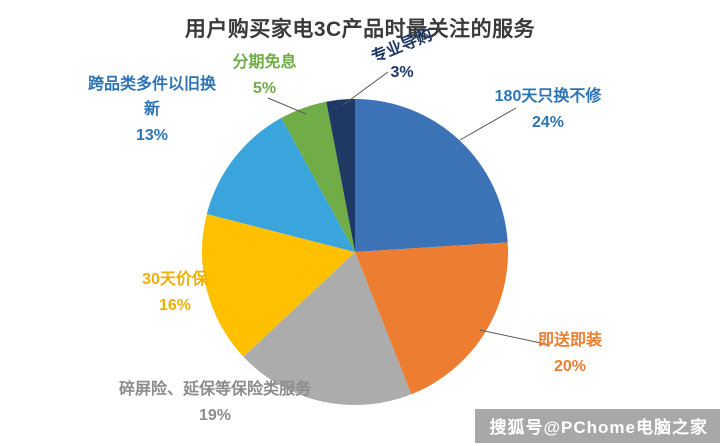  Describe the element at coordinates (548, 122) in the screenshot. I see `slice-label-pct: 24%` at that location.